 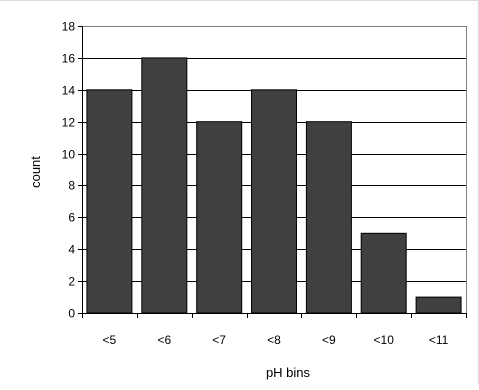 What do you see at coordinates (69, 155) in the screenshot?
I see `y-tick-label: 10` at bounding box center [69, 155].